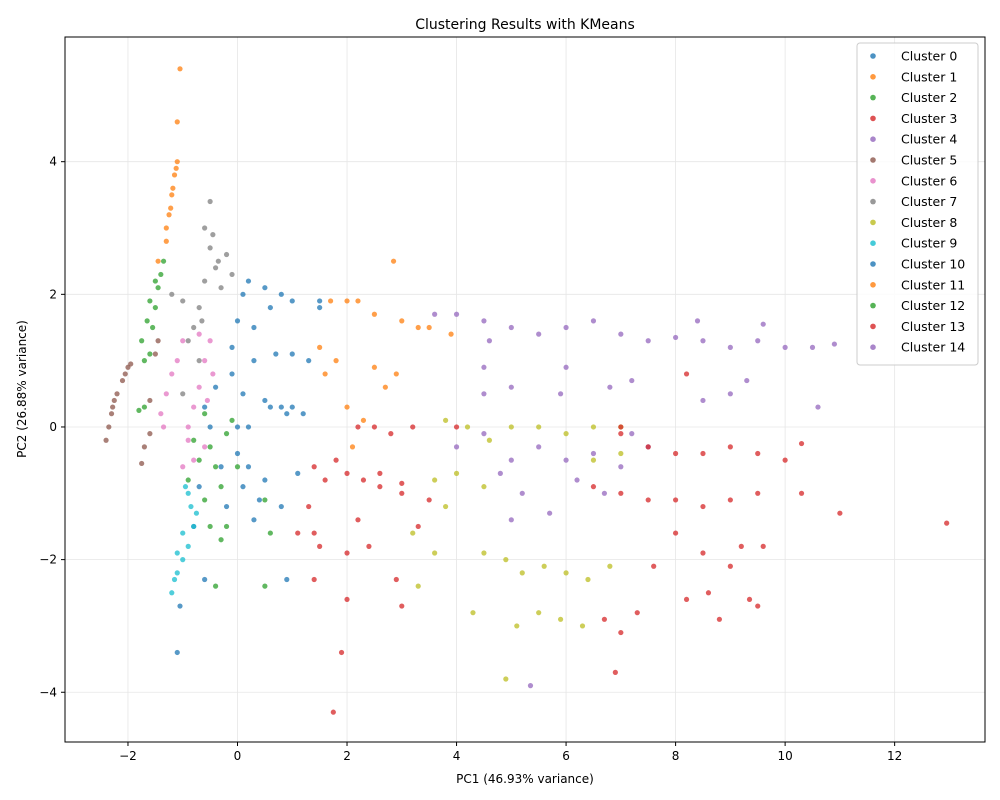 Image resolution: width=1000 pixels, height=800 pixels. Describe the element at coordinates (53, 162) in the screenshot. I see `y-tick-label: 4` at that location.